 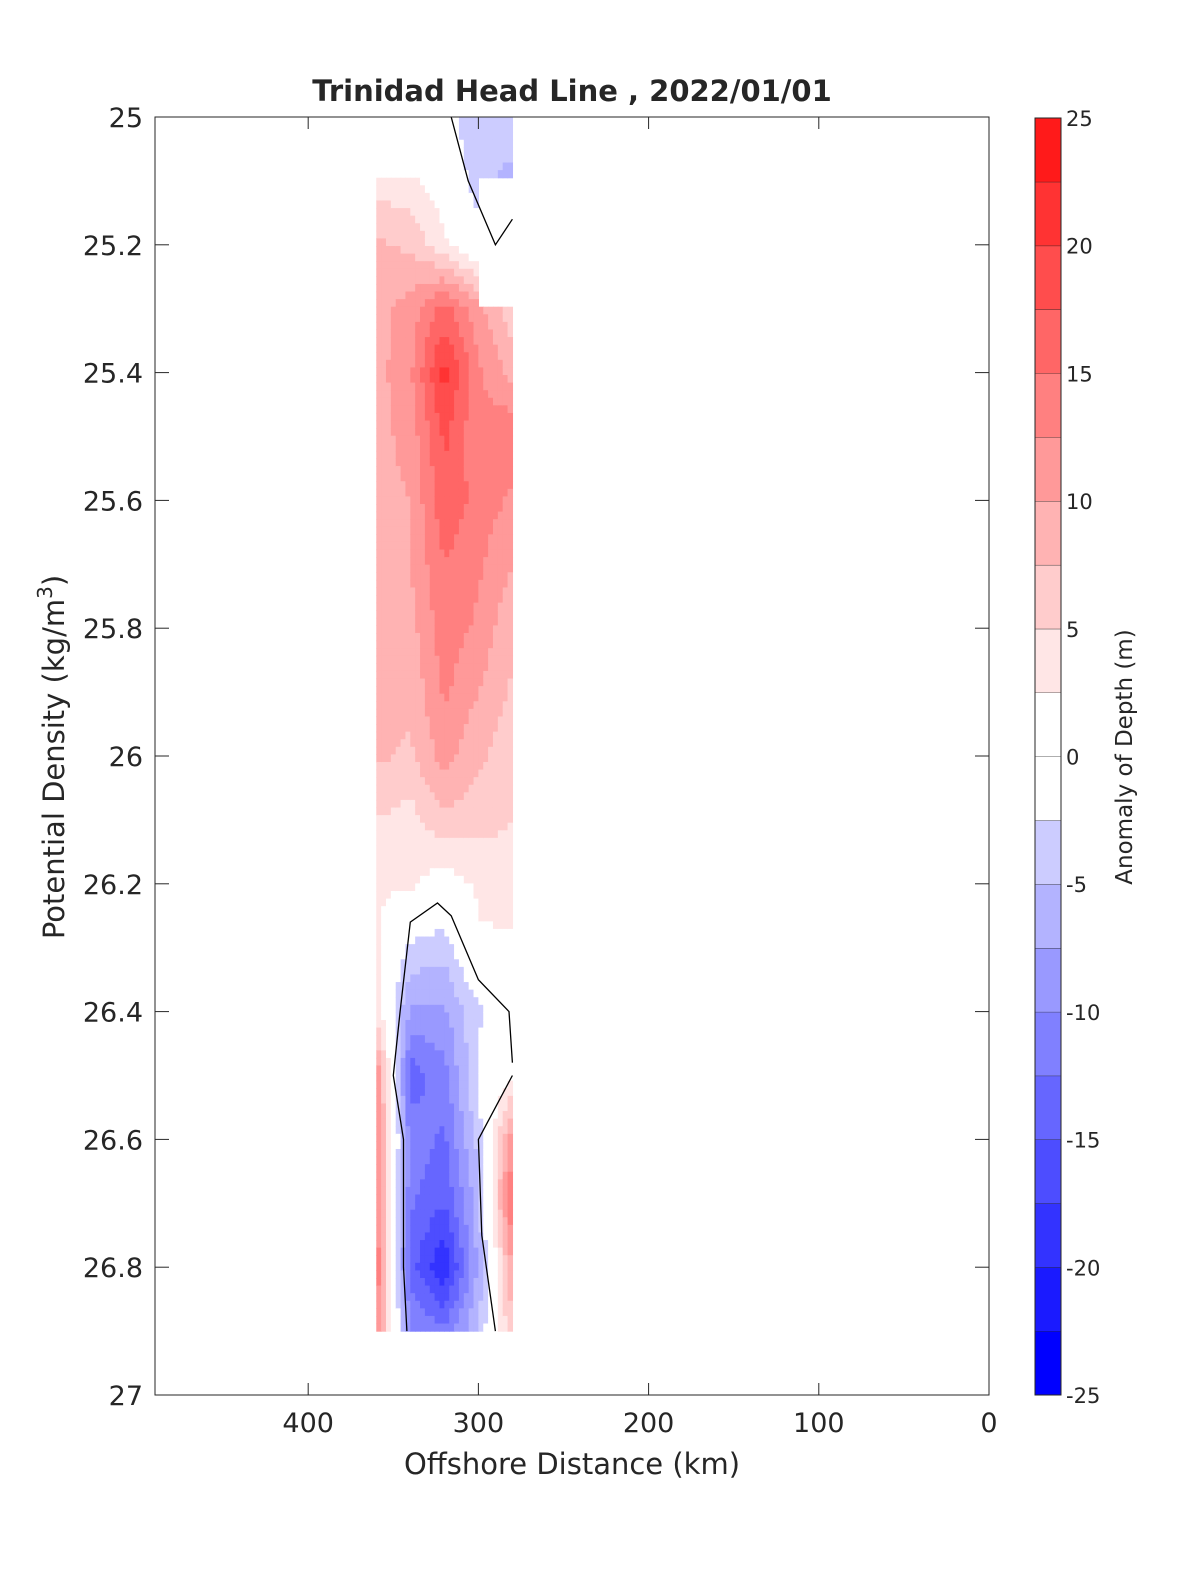 What do you see at coordinates (113, 1268) in the screenshot?
I see `y-tick-label: 26.8` at bounding box center [113, 1268].